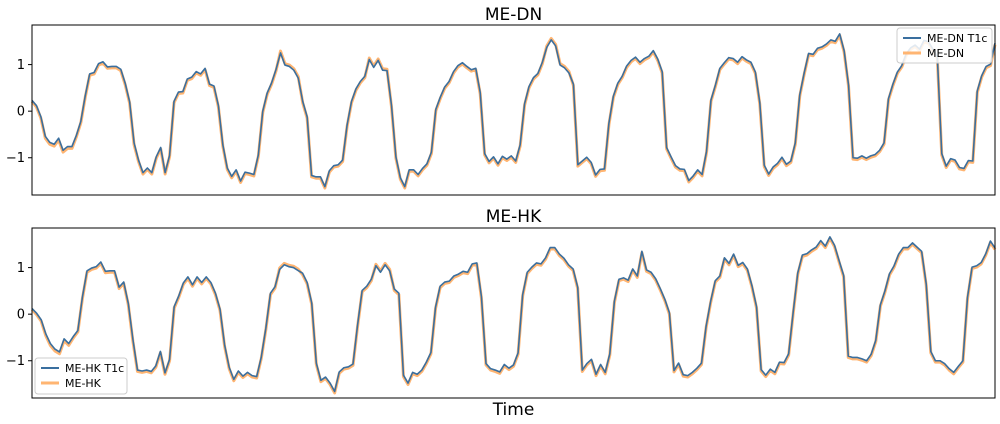 This screenshot has height=424, width=1000. I want to click on legend: ME-HK T1c ME-HK, so click(81, 376).